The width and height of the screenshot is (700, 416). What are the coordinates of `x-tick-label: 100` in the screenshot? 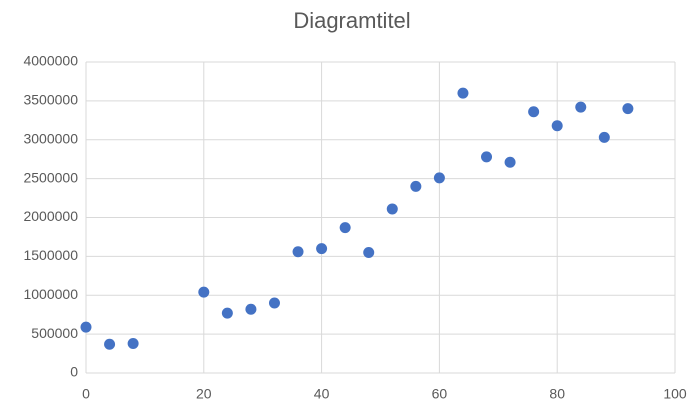 It's located at (675, 394).